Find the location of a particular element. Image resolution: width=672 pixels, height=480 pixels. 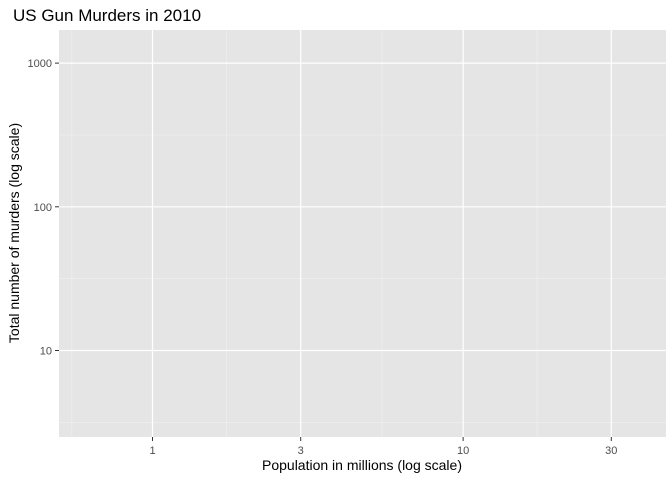

y-tick-label: 100 is located at coordinates (43, 208).